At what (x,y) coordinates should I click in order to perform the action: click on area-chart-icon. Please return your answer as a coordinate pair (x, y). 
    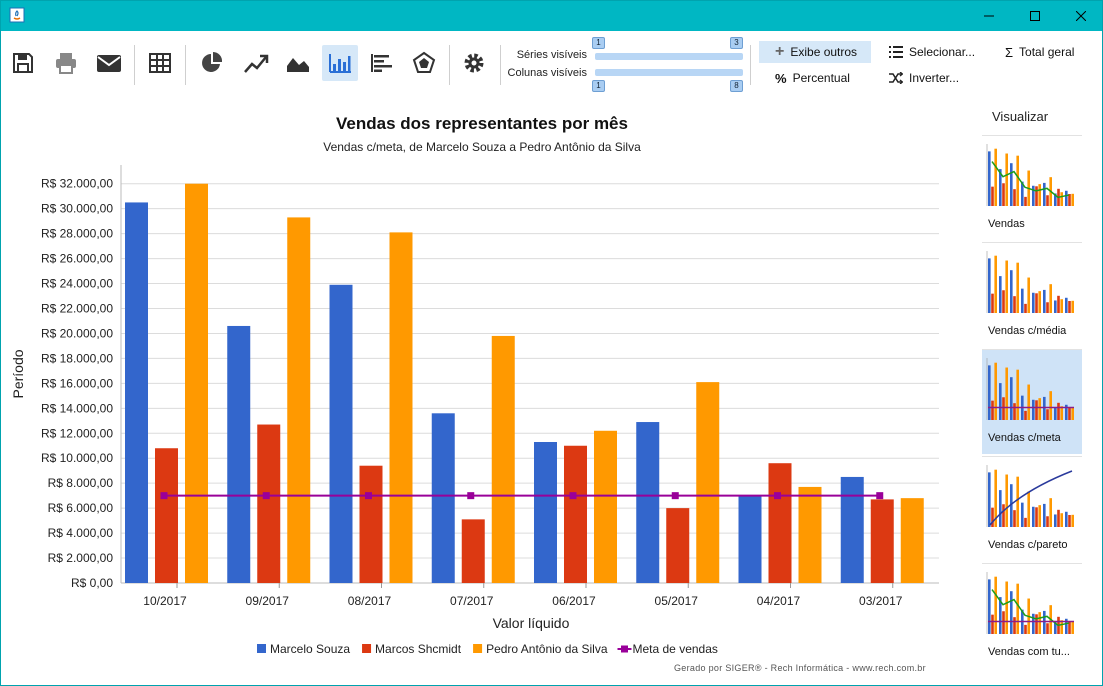
    Looking at the image, I should click on (298, 65).